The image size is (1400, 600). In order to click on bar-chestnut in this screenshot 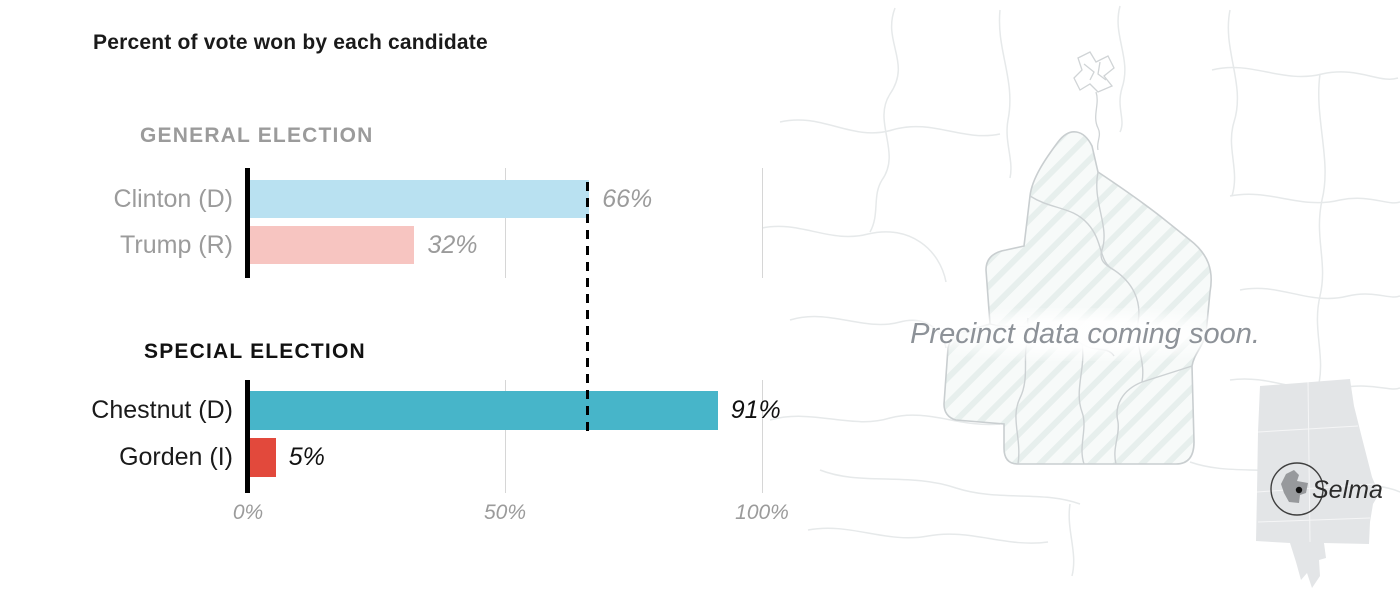, I will do `click(484, 410)`.